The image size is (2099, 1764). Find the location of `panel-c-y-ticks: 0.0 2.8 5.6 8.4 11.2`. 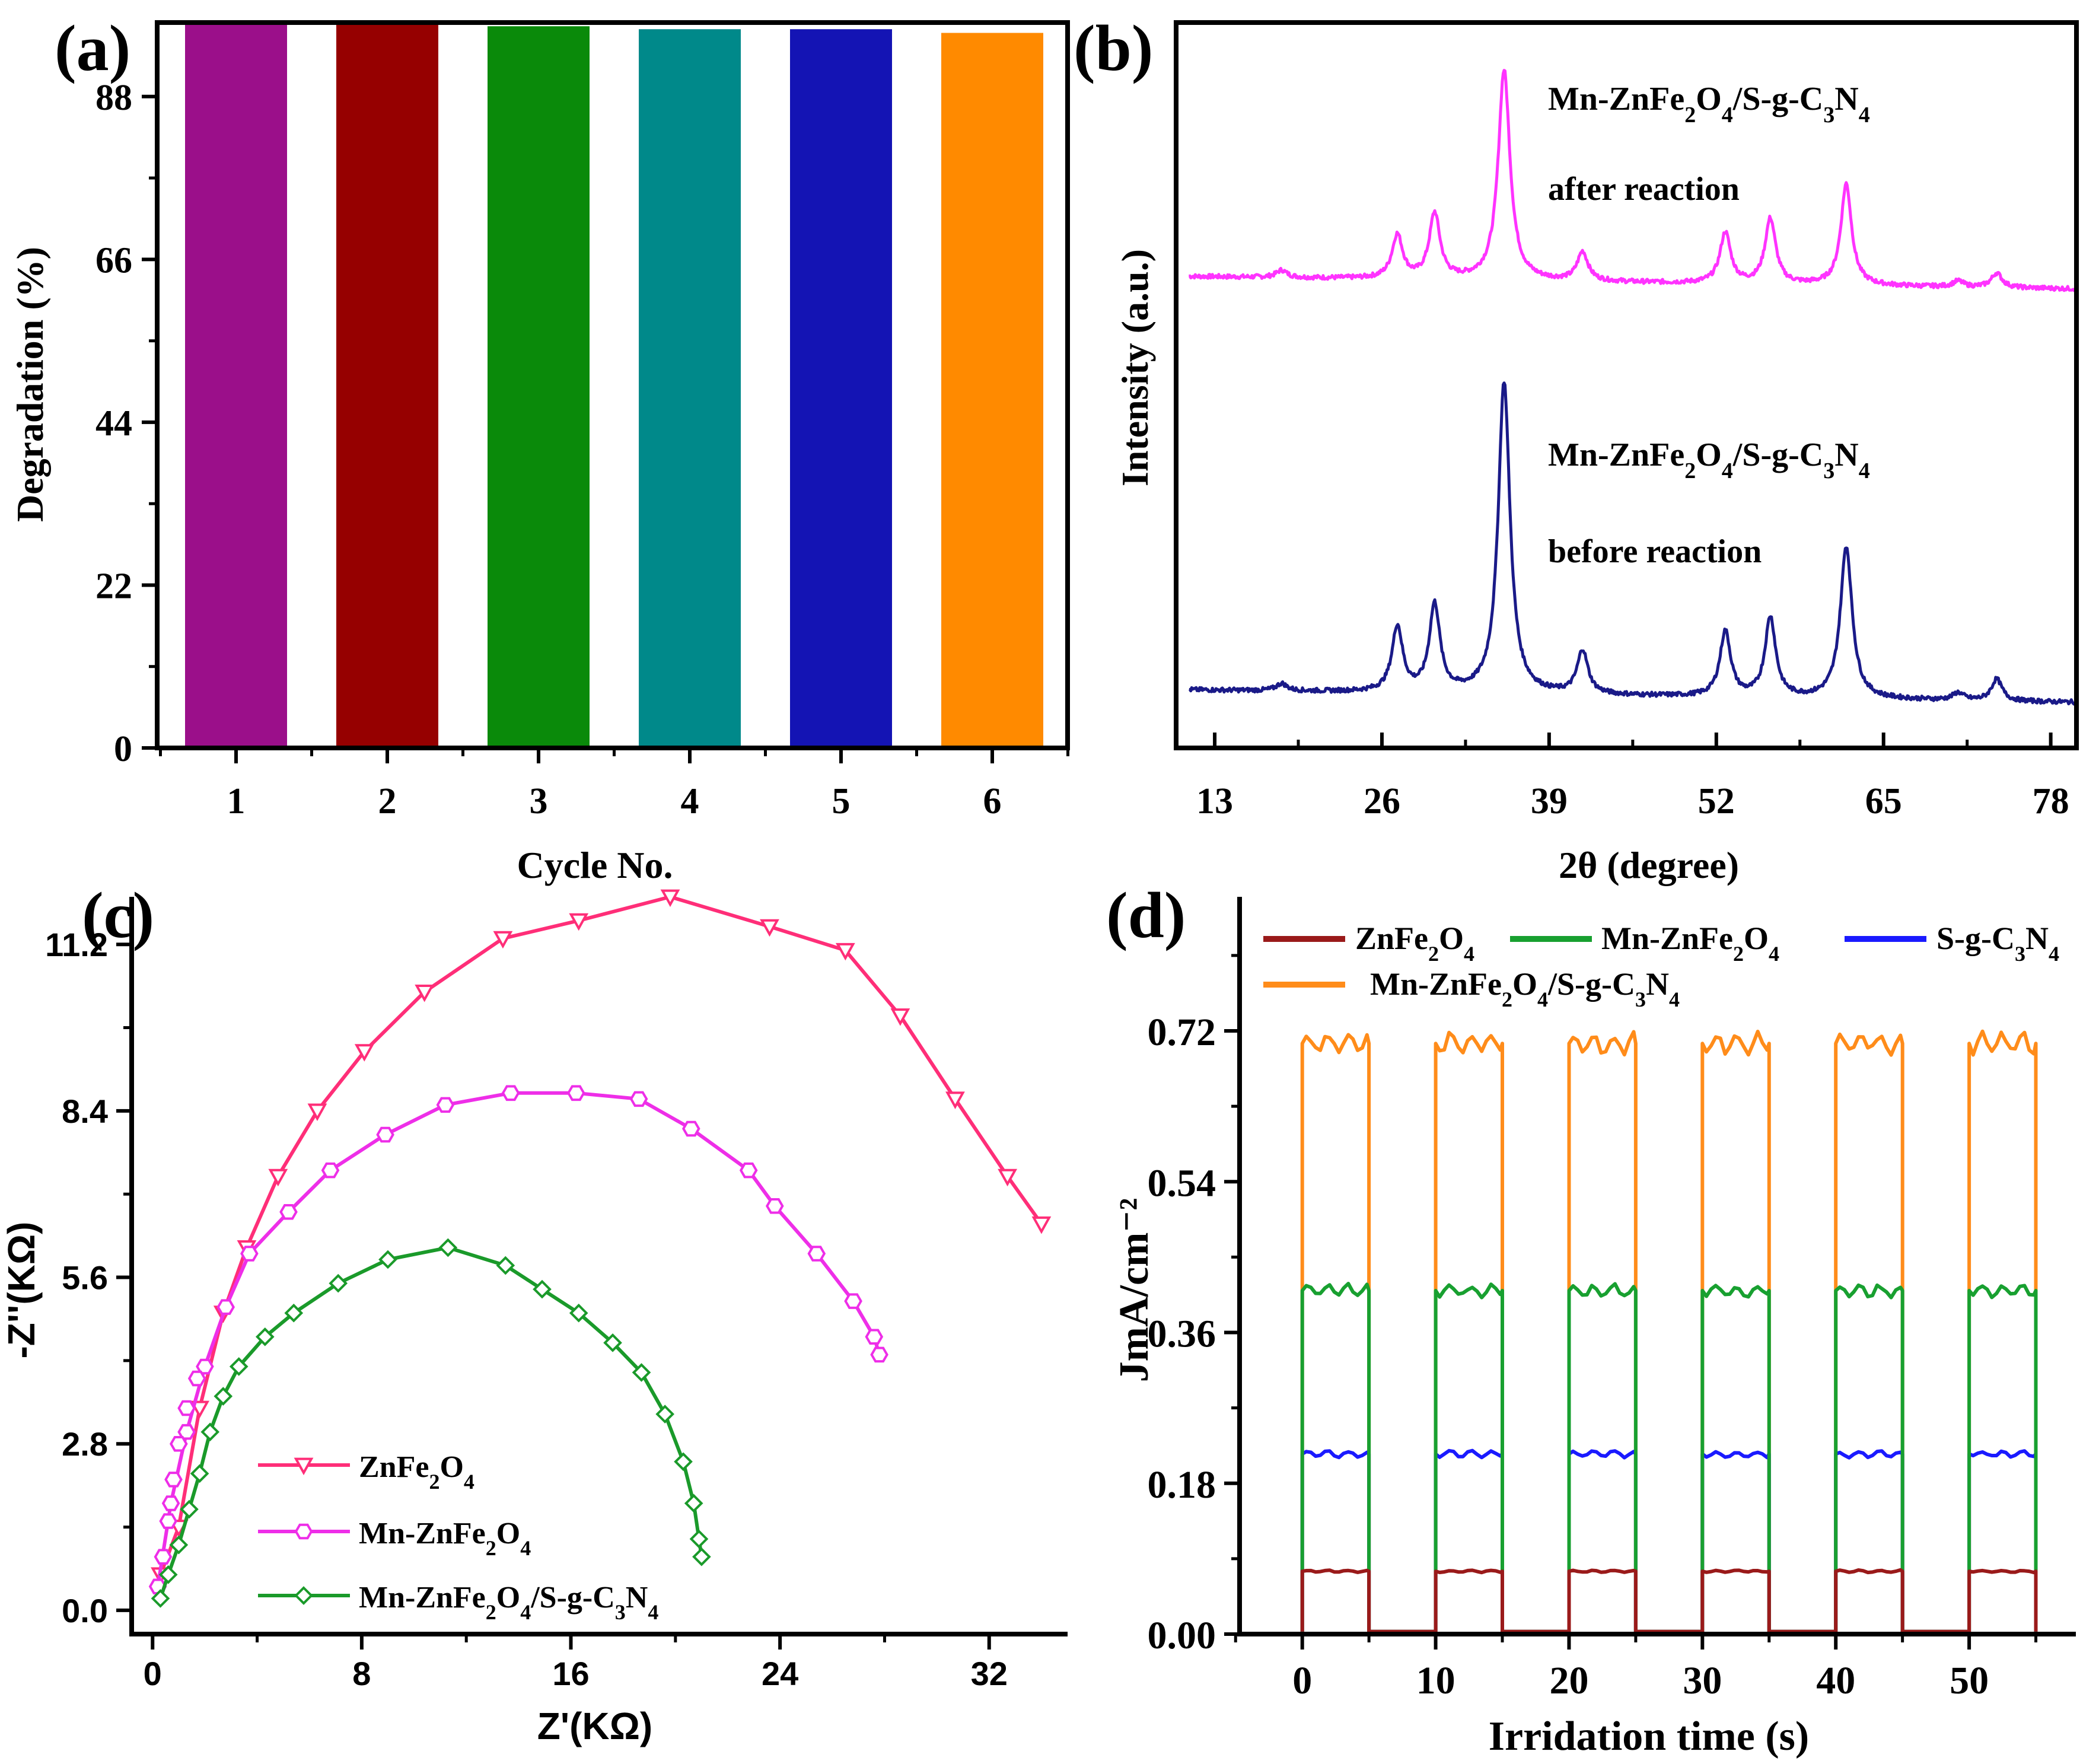

panel-c-y-ticks: 0.0 2.8 5.6 8.4 11.2 is located at coordinates (88, 1277).